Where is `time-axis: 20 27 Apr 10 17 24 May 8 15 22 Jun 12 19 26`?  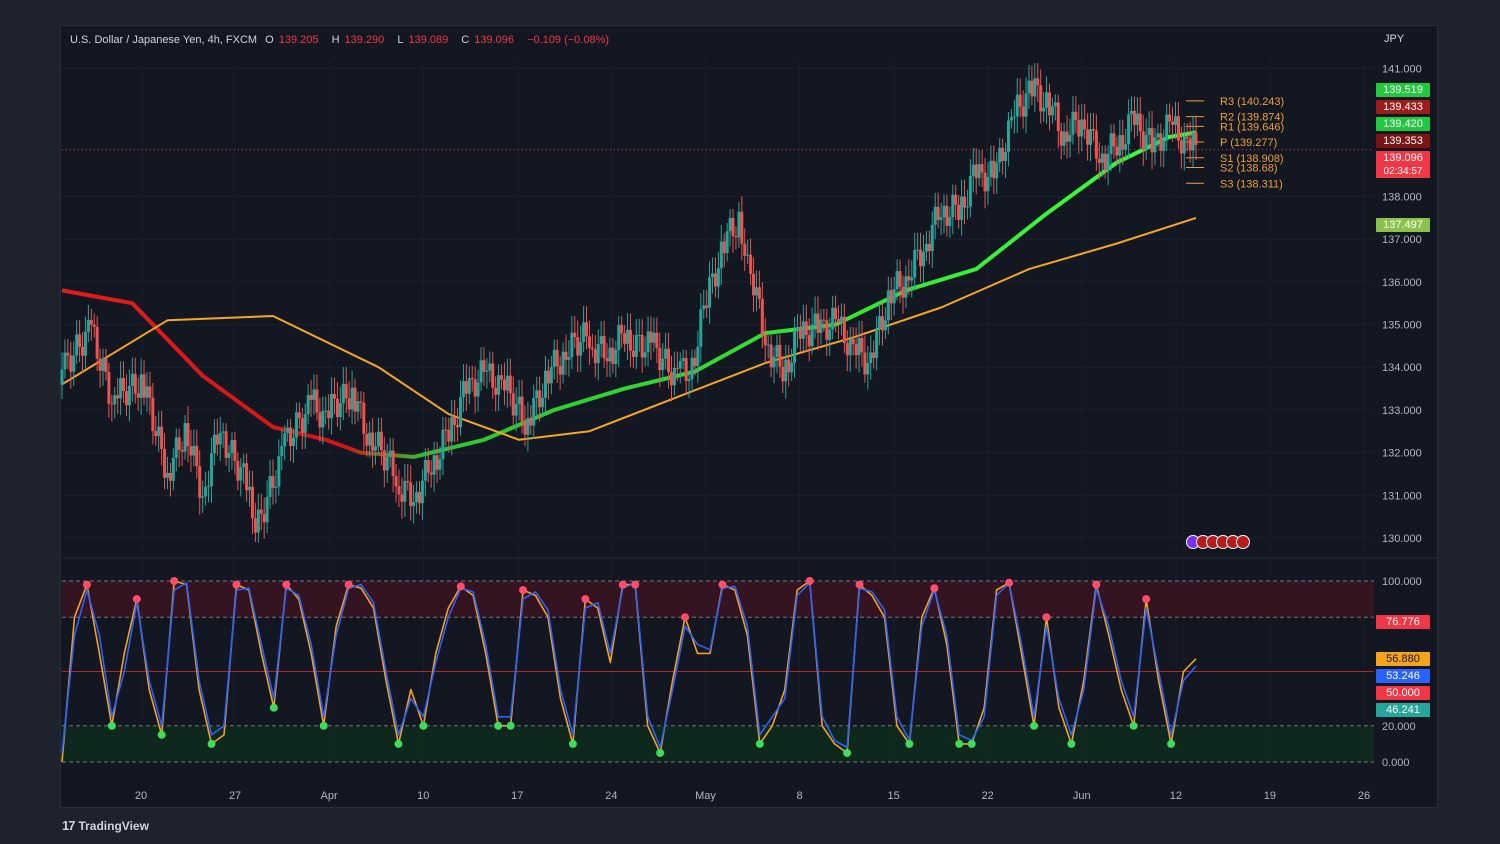
time-axis: 20 27 Apr 10 17 24 May 8 15 22 Jun 12 19 26 is located at coordinates (752, 796).